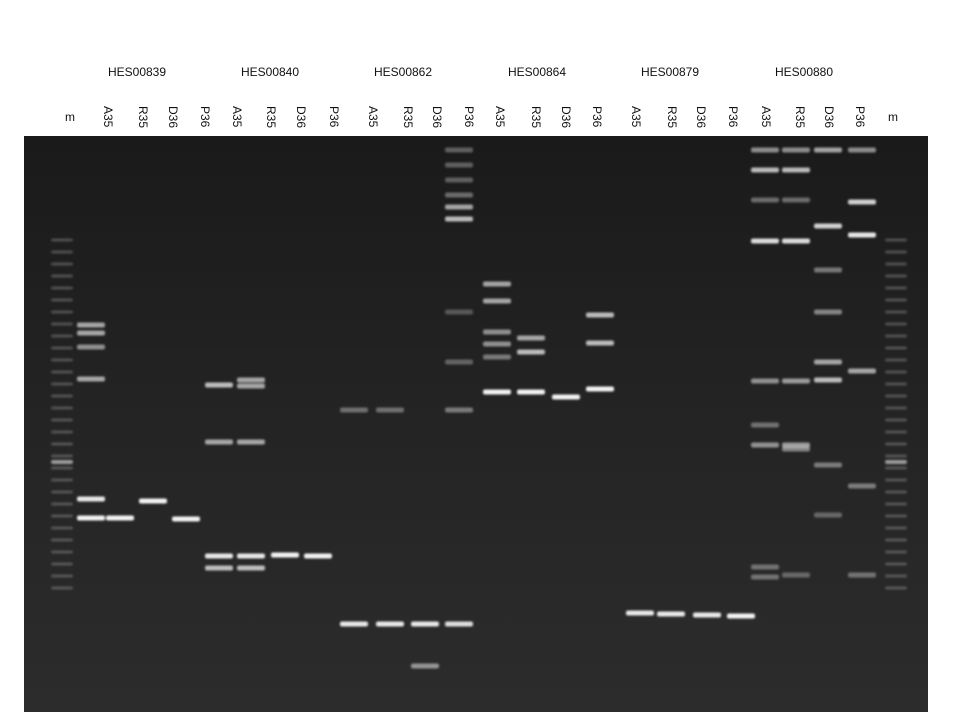 This screenshot has height=720, width=960. Describe the element at coordinates (271, 117) in the screenshot. I see `lane-label: R35` at that location.